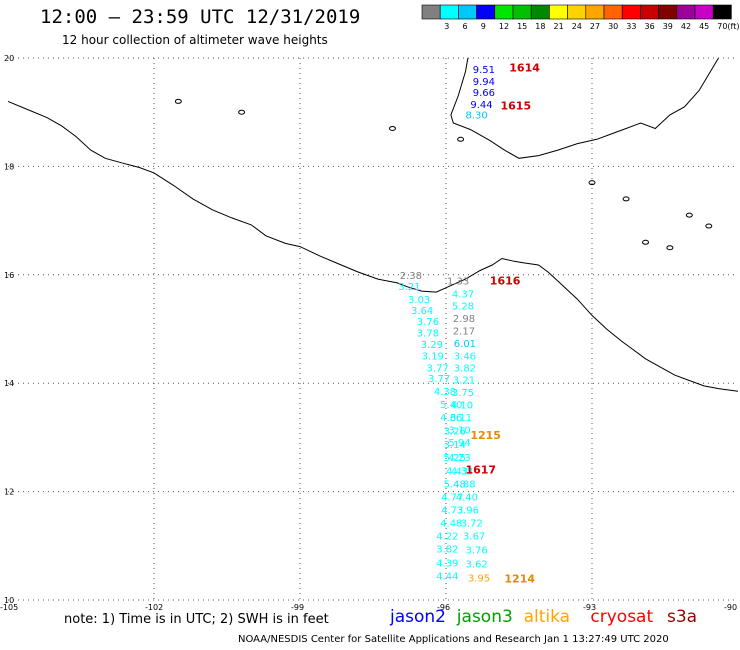 The height and width of the screenshot is (650, 740). I want to click on satellite-cryosat: cryosat, so click(622, 617).